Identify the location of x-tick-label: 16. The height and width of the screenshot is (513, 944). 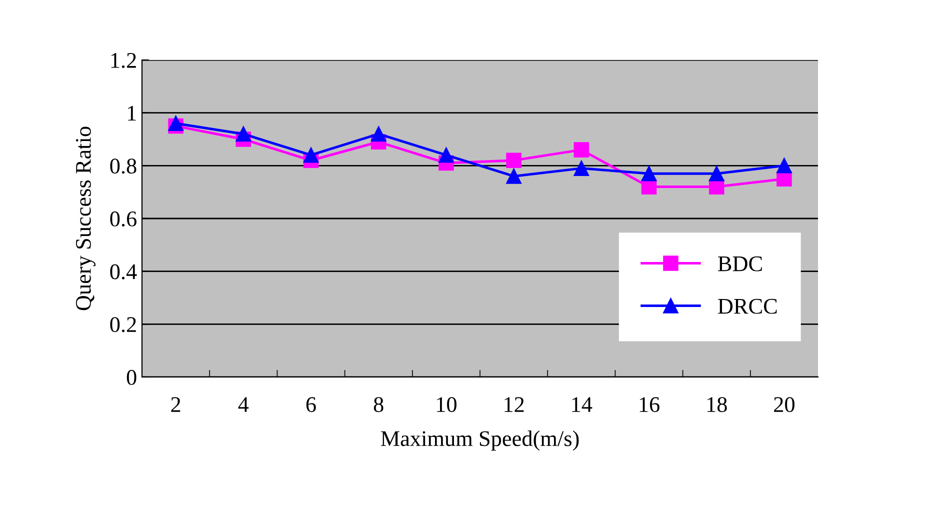
(650, 404).